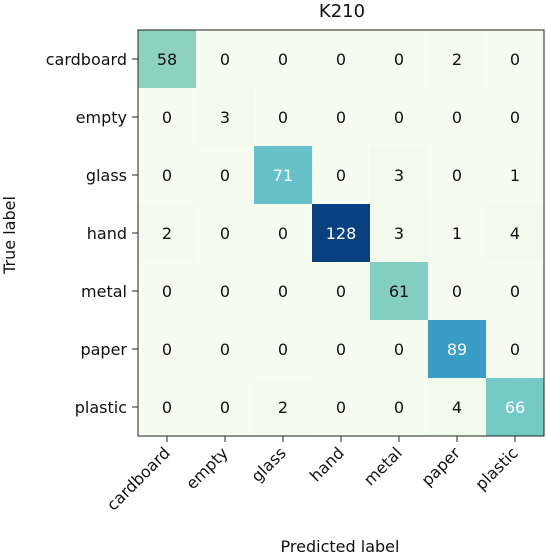 The width and height of the screenshot is (546, 554). What do you see at coordinates (496, 468) in the screenshot?
I see `x-tick-label: plastic` at bounding box center [496, 468].